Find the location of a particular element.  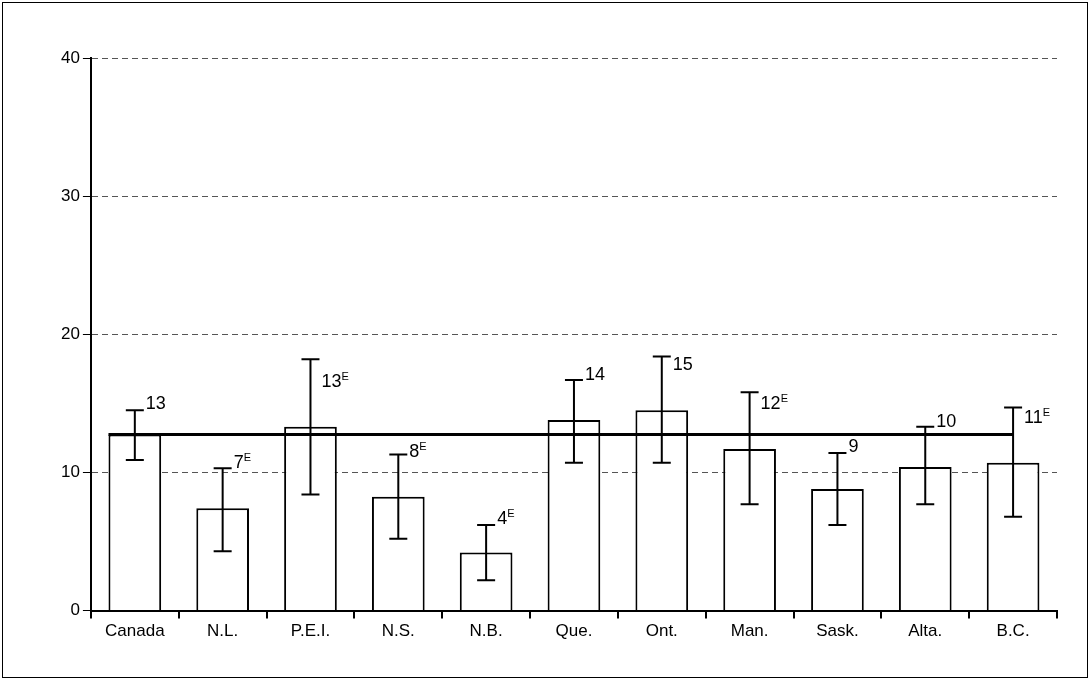

data-label: 14 is located at coordinates (594, 373).